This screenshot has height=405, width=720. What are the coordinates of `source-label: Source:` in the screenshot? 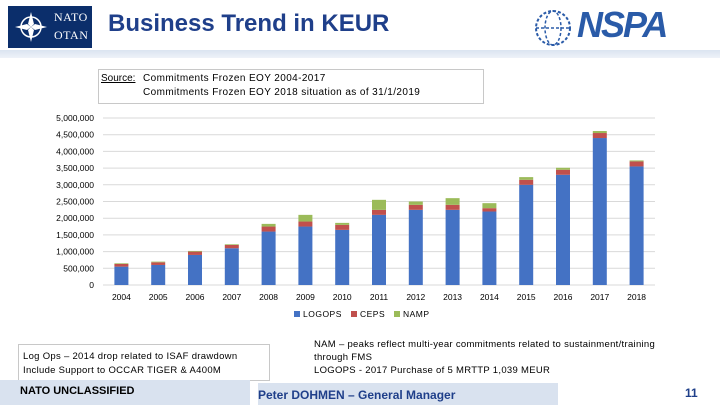 It's located at (118, 78).